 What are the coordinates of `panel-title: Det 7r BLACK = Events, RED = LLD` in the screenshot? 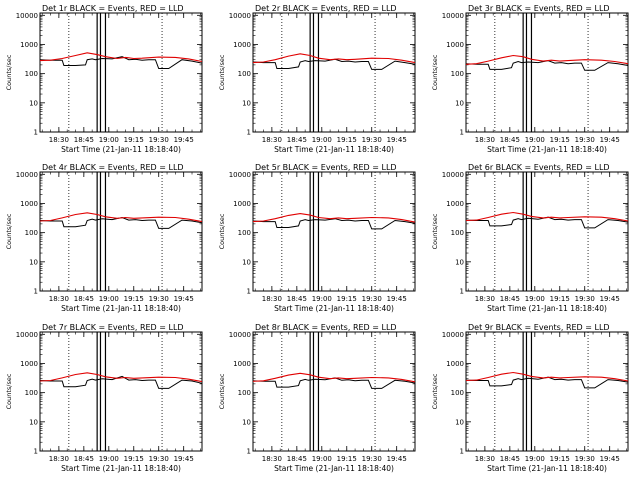 It's located at (113, 327).